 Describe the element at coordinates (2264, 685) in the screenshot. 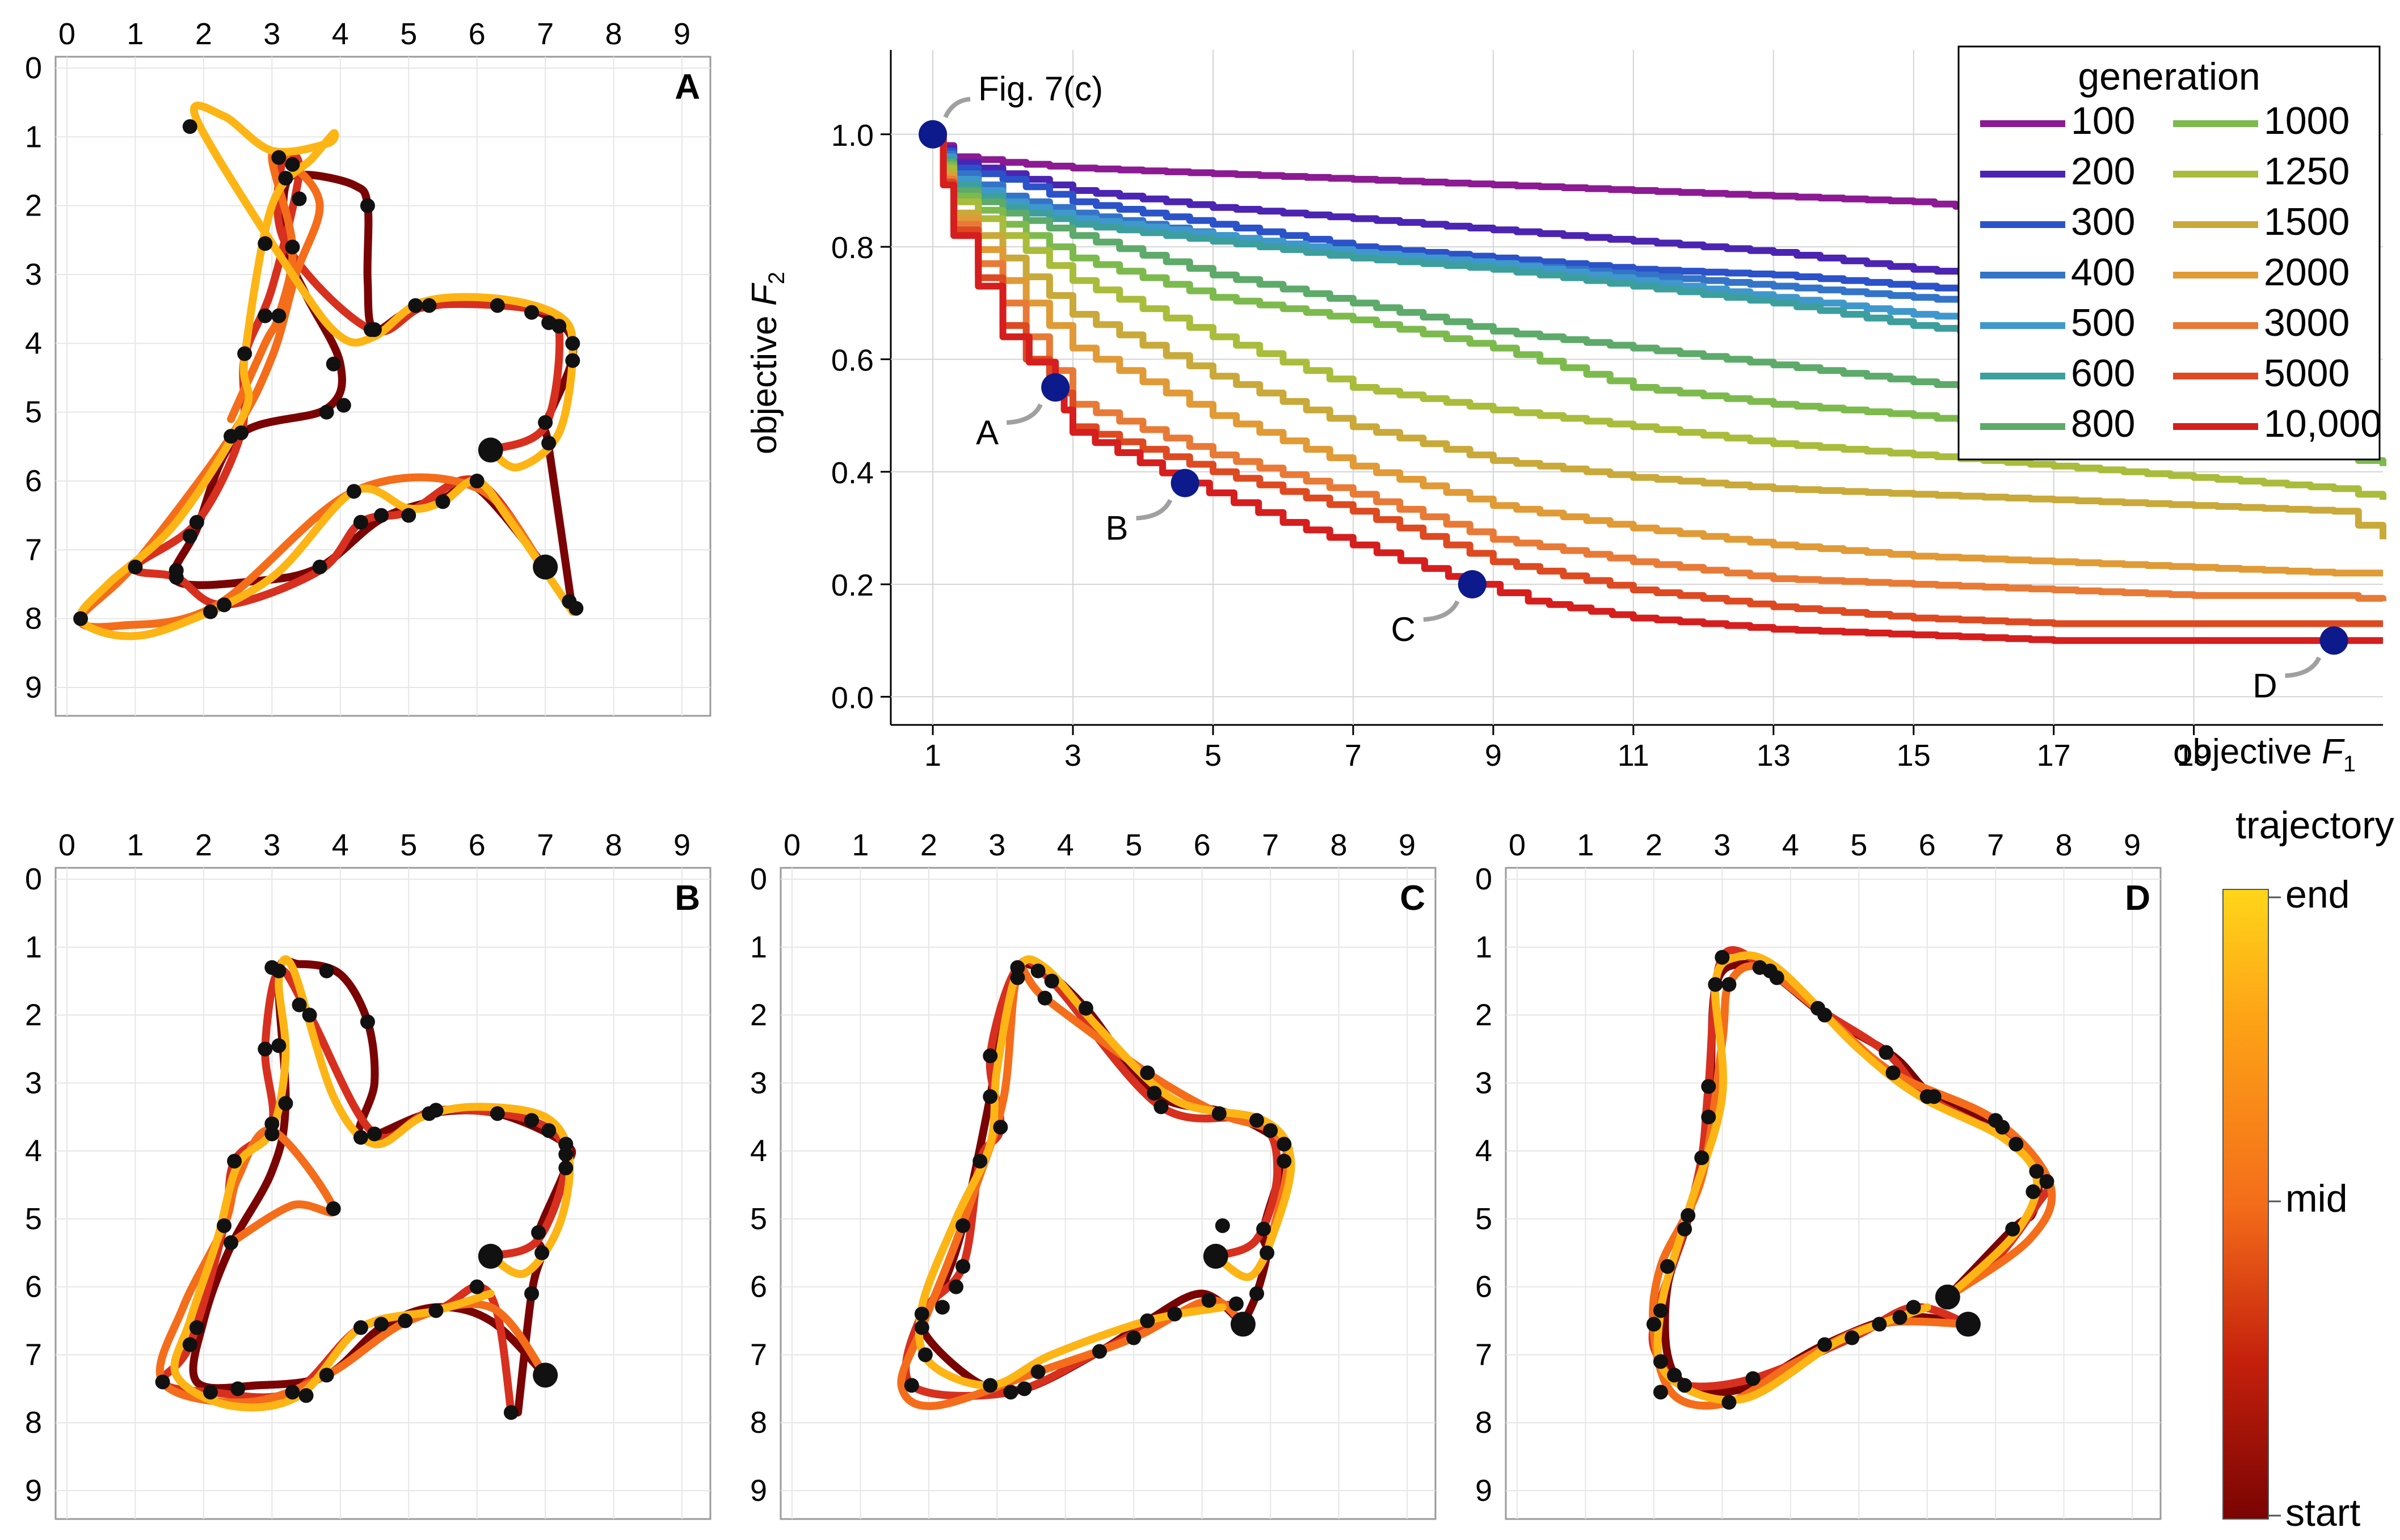

I see `marker-label: D` at that location.